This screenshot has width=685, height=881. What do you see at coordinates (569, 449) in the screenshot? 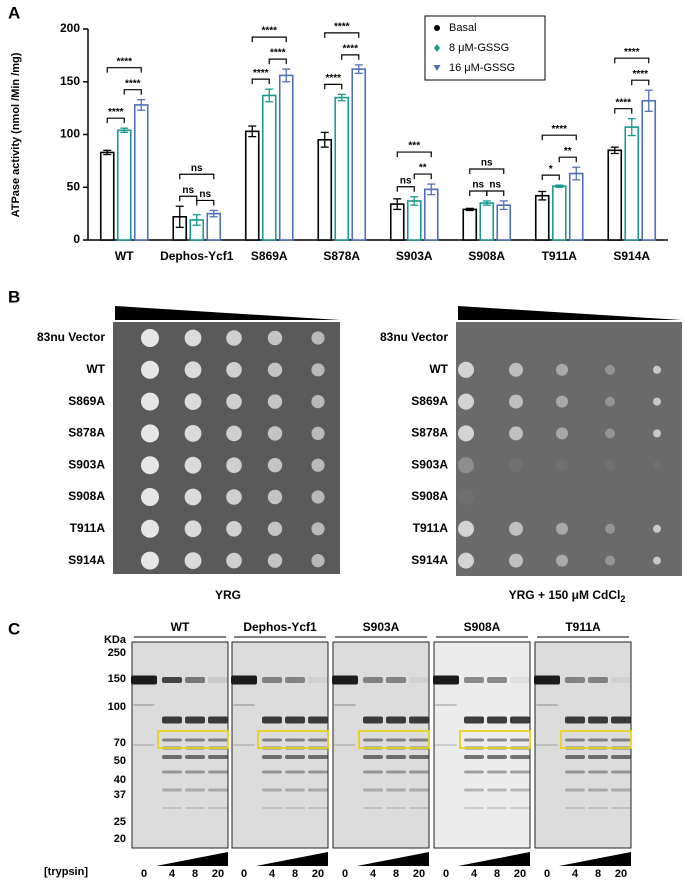
I see `plate` at bounding box center [569, 449].